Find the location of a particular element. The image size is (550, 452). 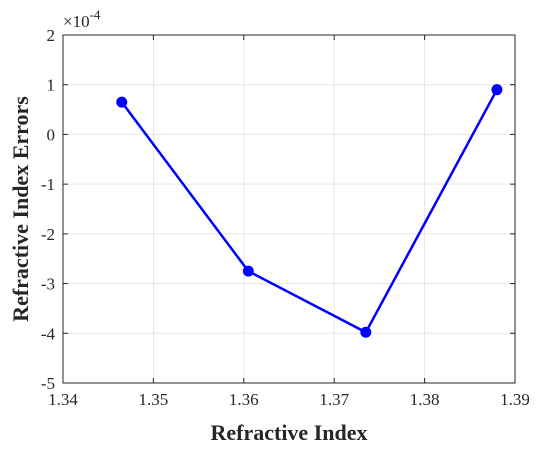

y-tick-label: 0 is located at coordinates (51, 134).